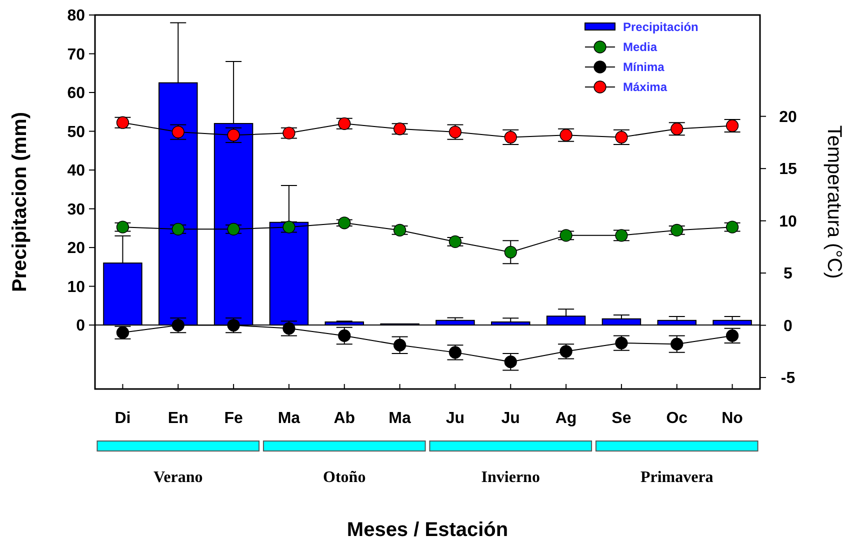 The width and height of the screenshot is (858, 544). What do you see at coordinates (834, 202) in the screenshot?
I see `y2-axis-title: Temperatura (°C)` at bounding box center [834, 202].